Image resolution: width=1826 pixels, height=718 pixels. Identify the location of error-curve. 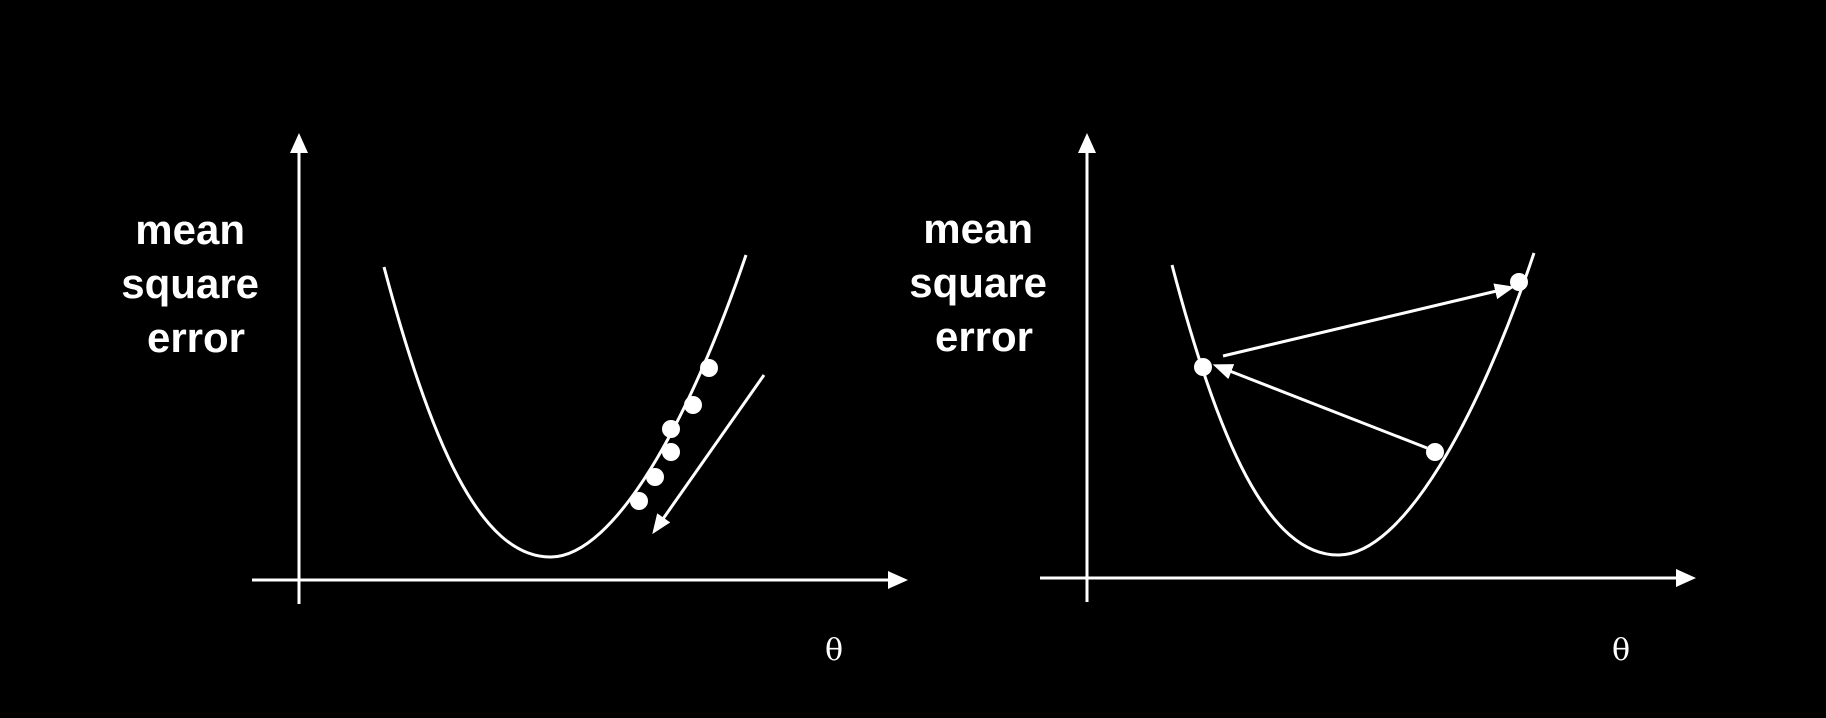
(1353, 404).